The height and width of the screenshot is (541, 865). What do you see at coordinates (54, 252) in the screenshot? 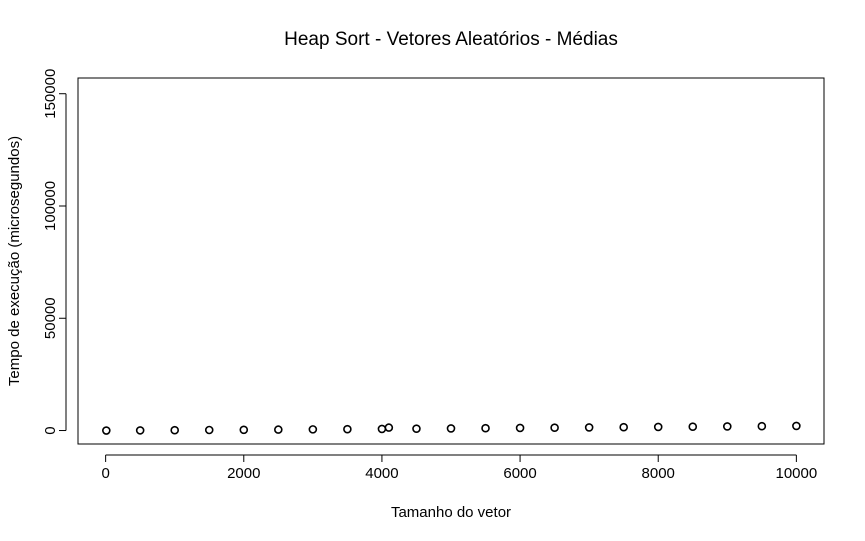
I see `y-axis: 0 50000 100000 150000` at bounding box center [54, 252].